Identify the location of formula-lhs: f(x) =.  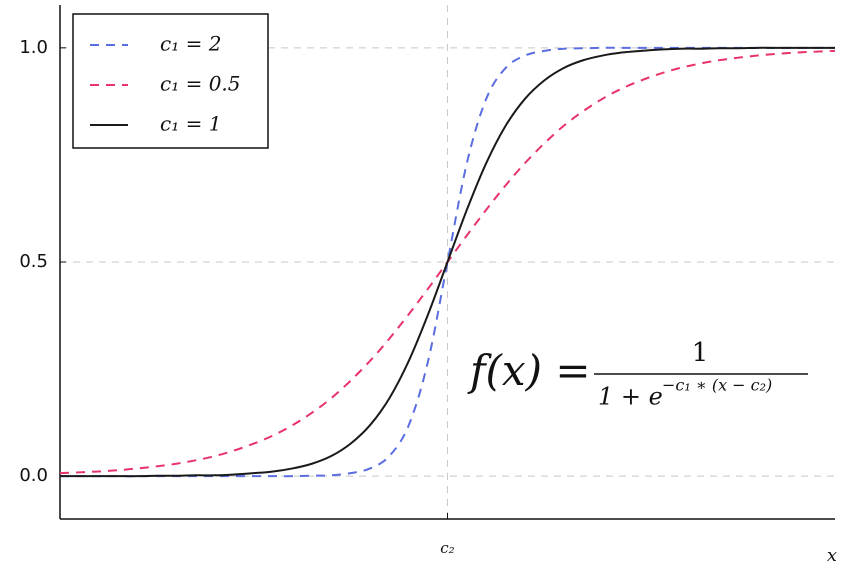
(529, 370).